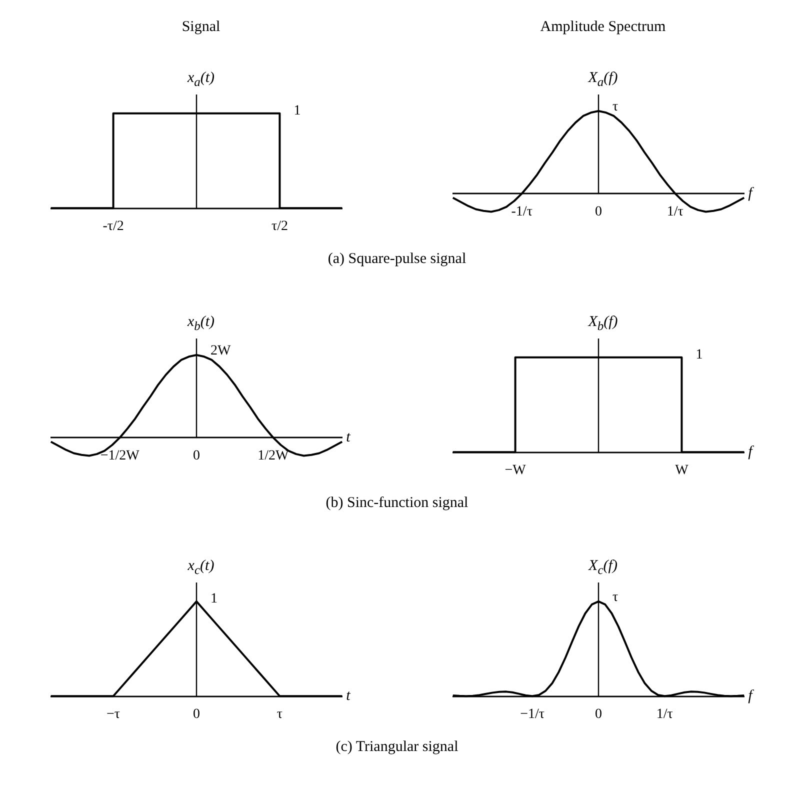 The width and height of the screenshot is (790, 804). What do you see at coordinates (279, 714) in the screenshot?
I see `x-tick-label: τ` at bounding box center [279, 714].